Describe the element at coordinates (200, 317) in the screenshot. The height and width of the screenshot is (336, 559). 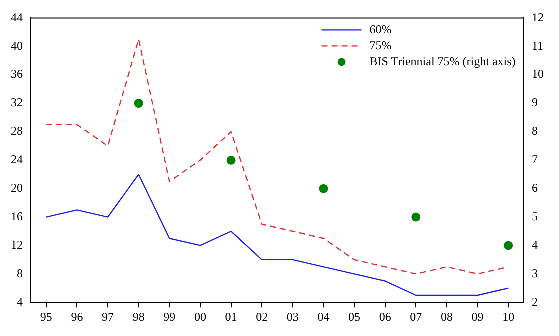
I see `x-tick-label: 00` at that location.